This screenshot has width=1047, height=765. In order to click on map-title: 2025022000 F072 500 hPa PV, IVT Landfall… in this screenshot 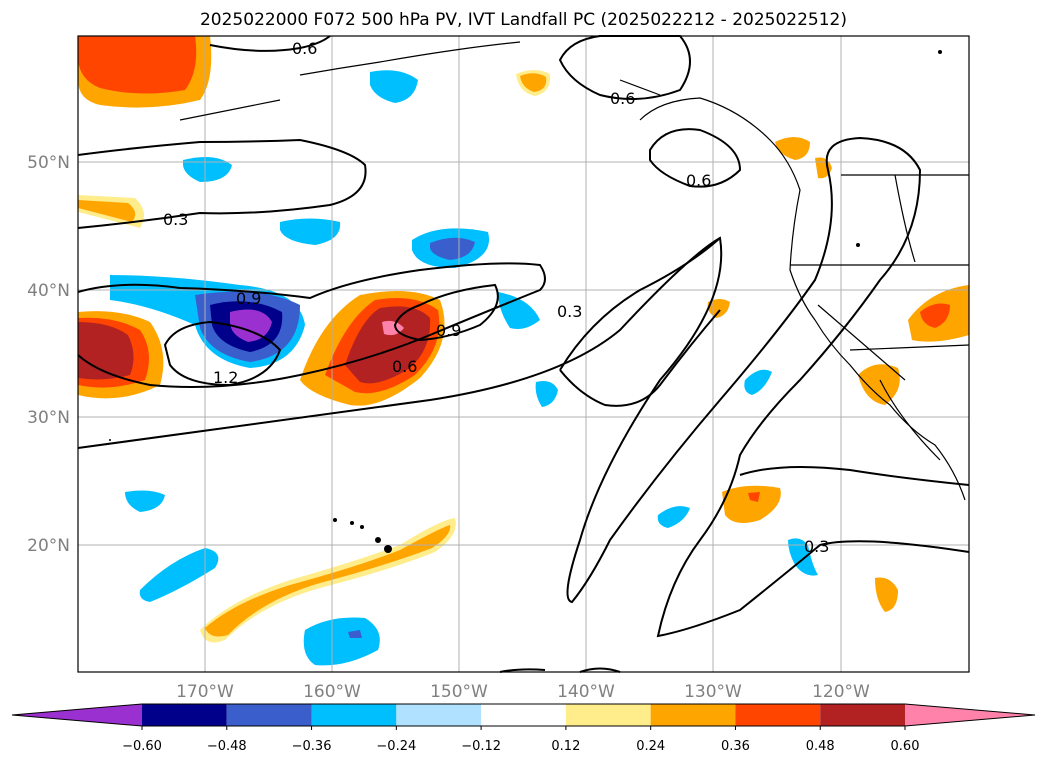, I will do `click(523, 20)`.